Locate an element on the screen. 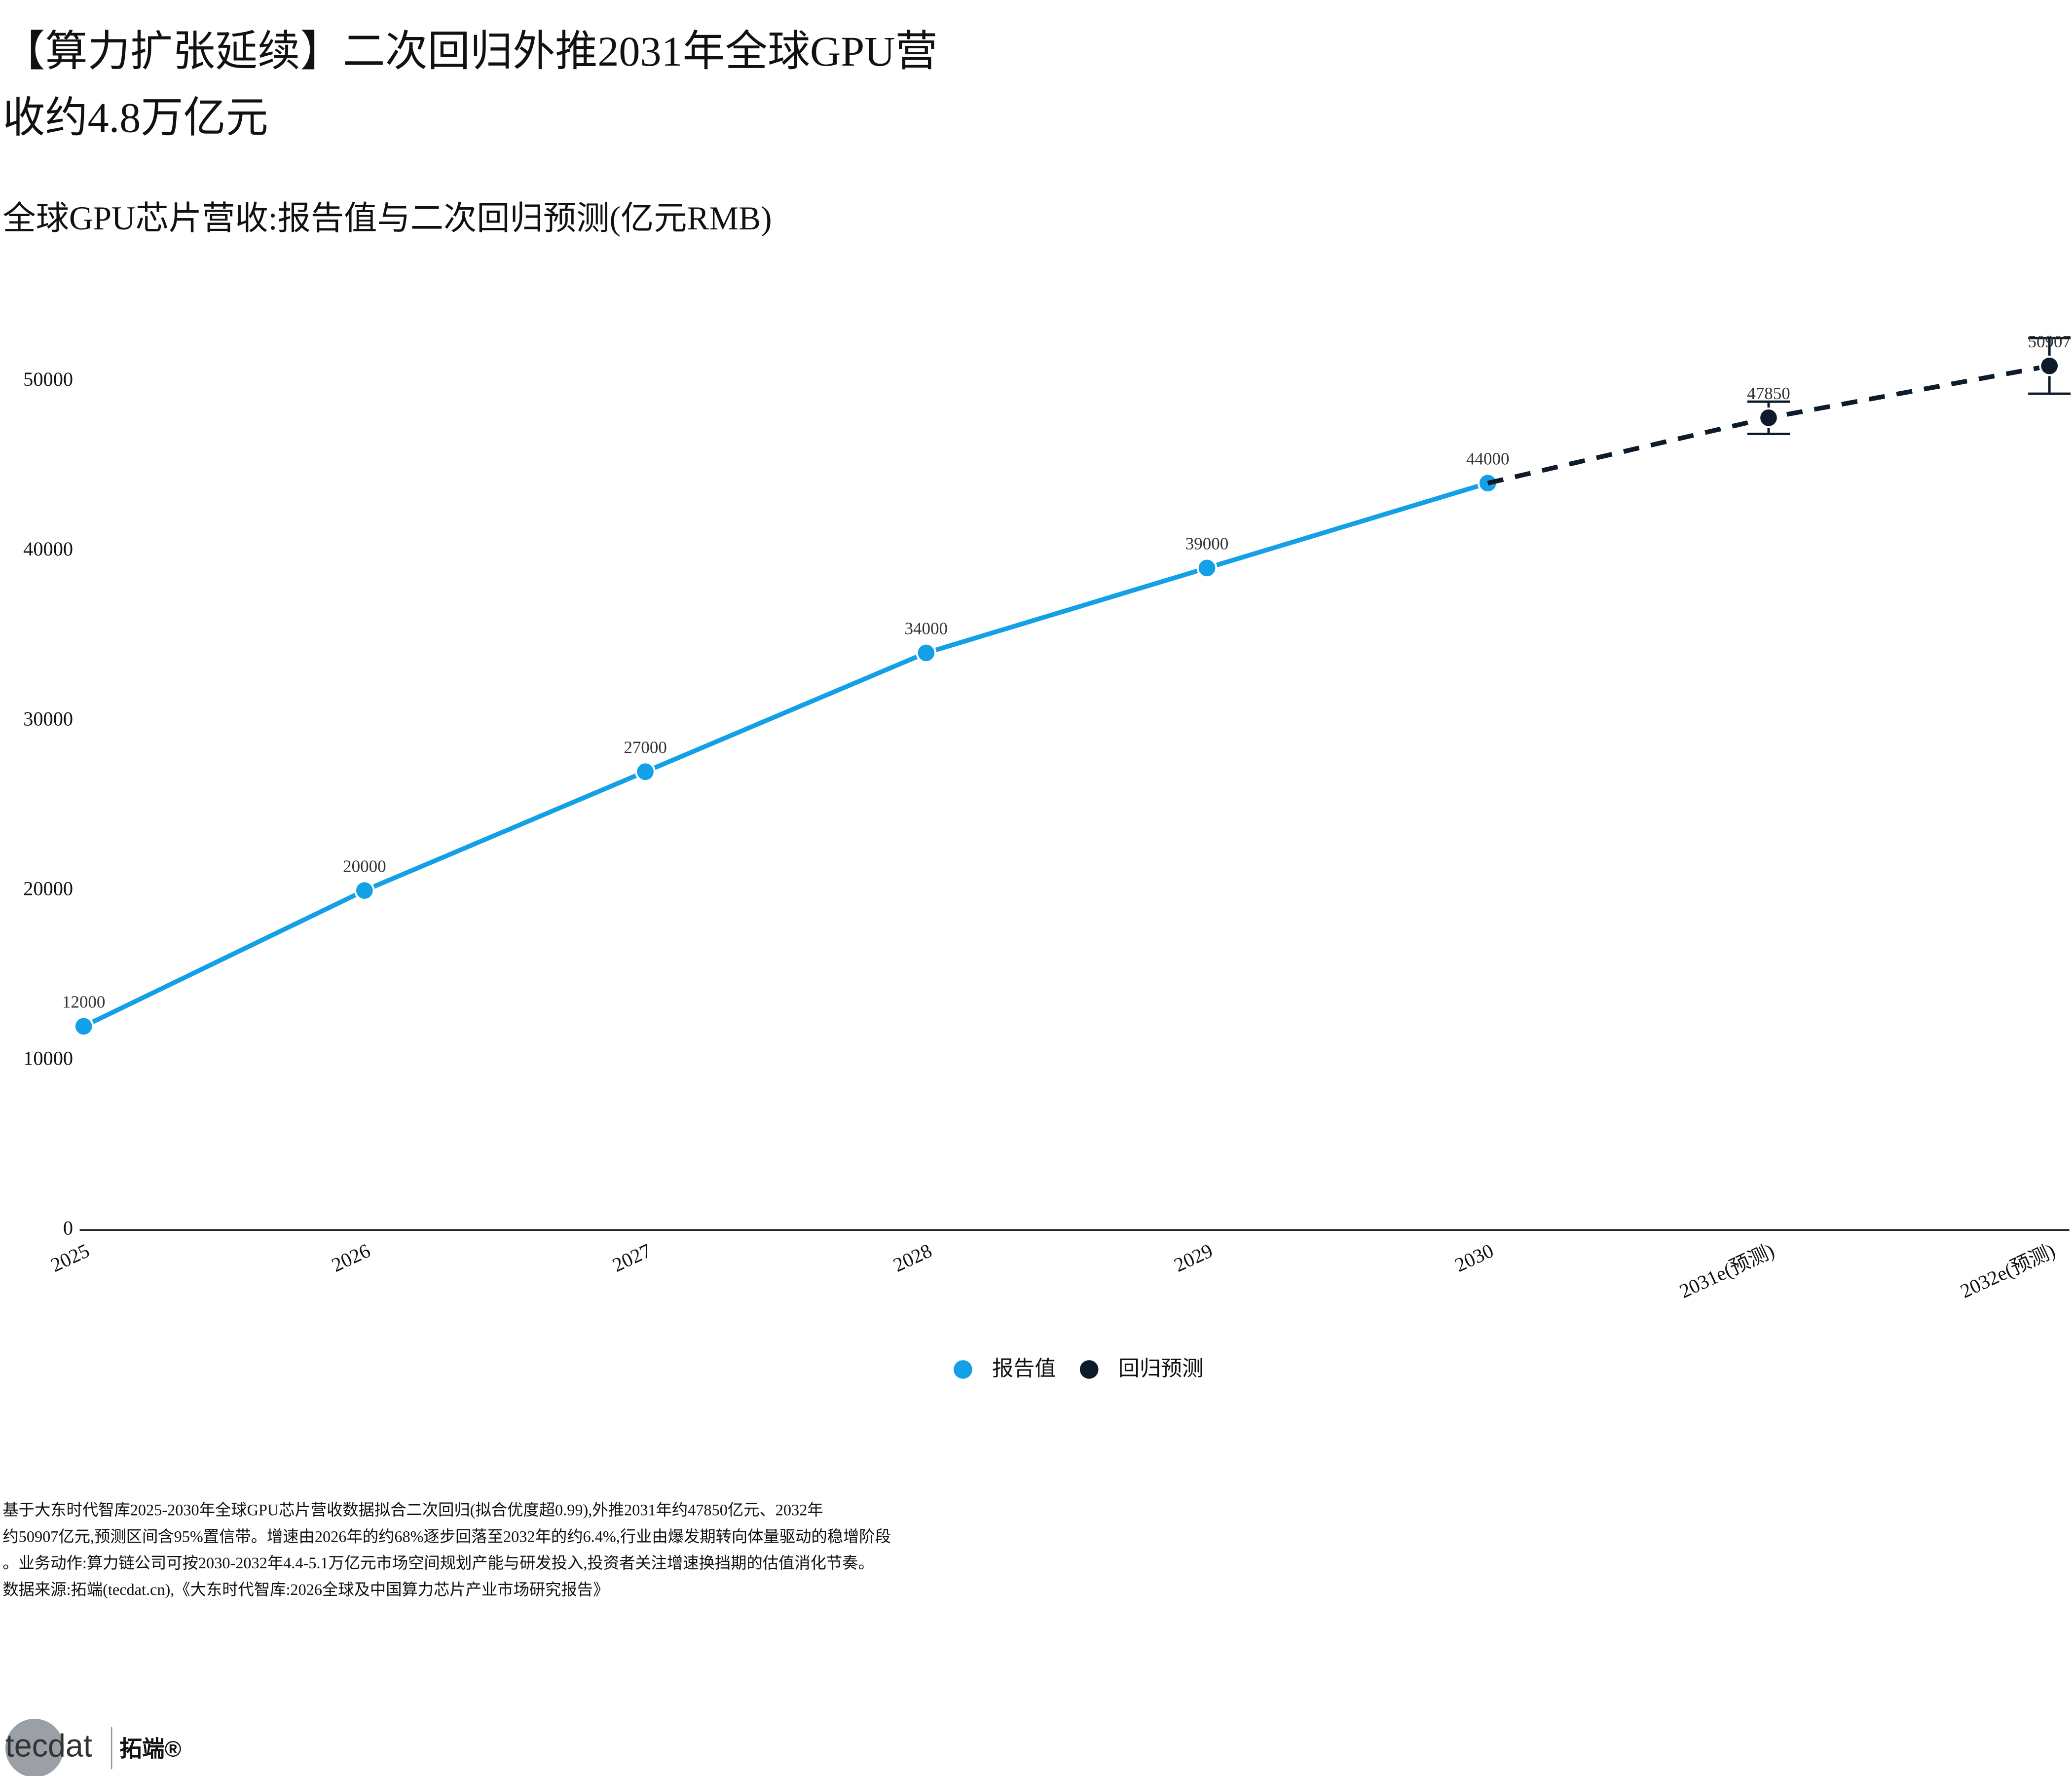  chart-title: 全球GPU芯片营收:报告值与二次回归预测(亿元RMB) is located at coordinates (387, 218).